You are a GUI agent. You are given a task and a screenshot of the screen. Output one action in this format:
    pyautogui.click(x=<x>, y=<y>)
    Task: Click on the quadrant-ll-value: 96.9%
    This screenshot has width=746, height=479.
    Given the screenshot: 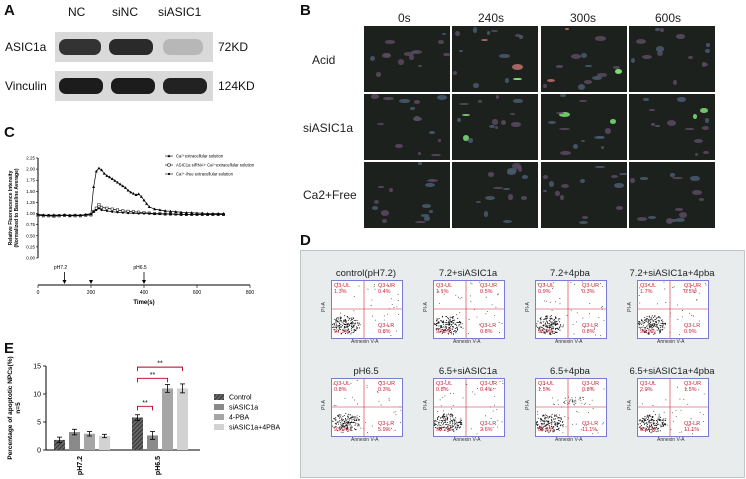 What is the action you would take?
    pyautogui.click(x=648, y=332)
    